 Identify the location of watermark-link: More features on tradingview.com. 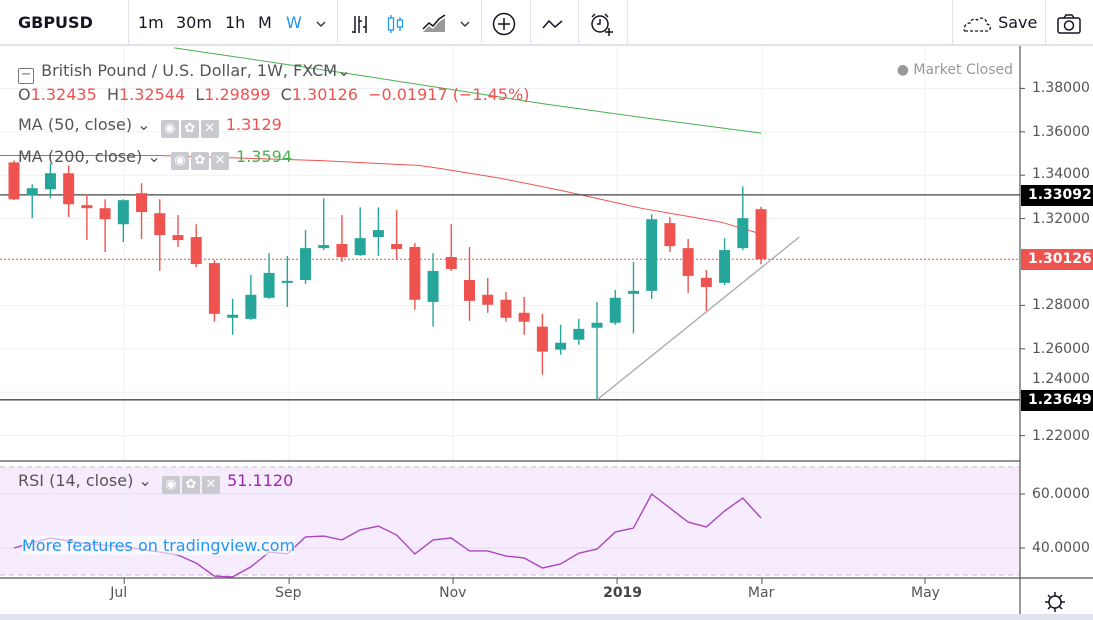
(159, 545).